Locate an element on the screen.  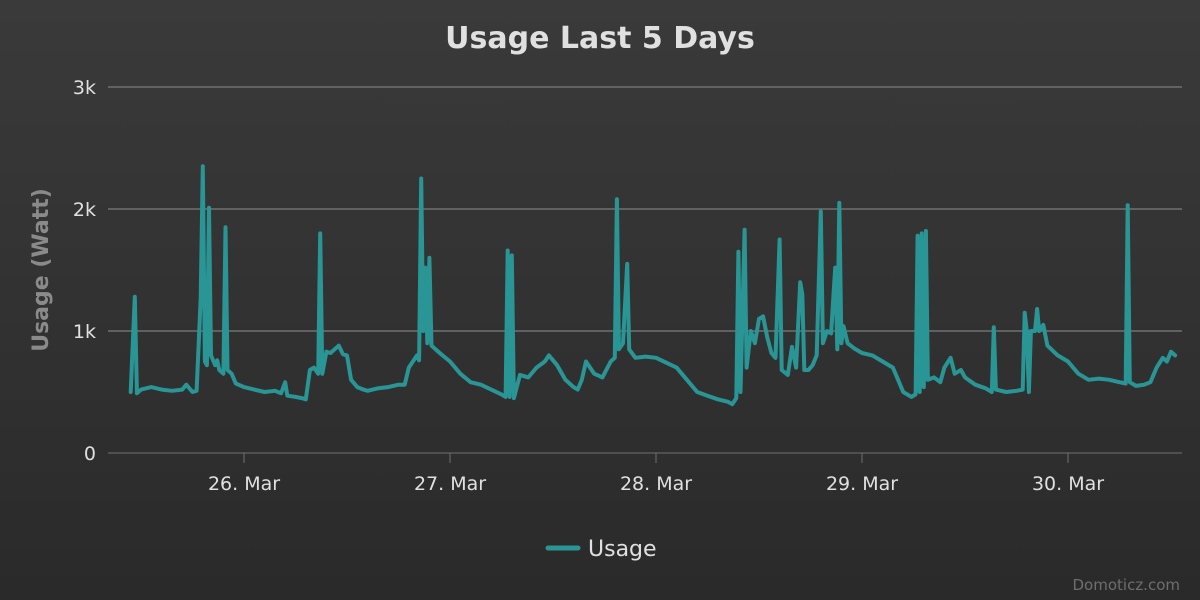
y-tick-label-3: 3k is located at coordinates (84, 88).